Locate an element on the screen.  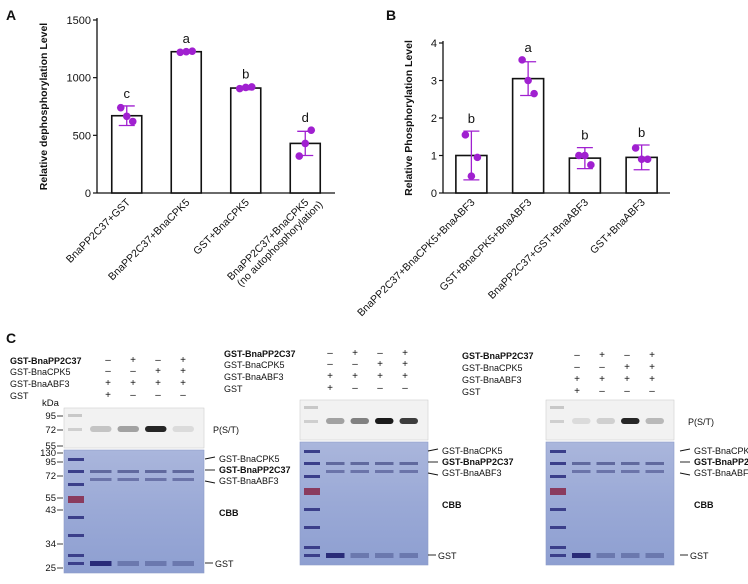
panel-letter: A is located at coordinates (11, 15).